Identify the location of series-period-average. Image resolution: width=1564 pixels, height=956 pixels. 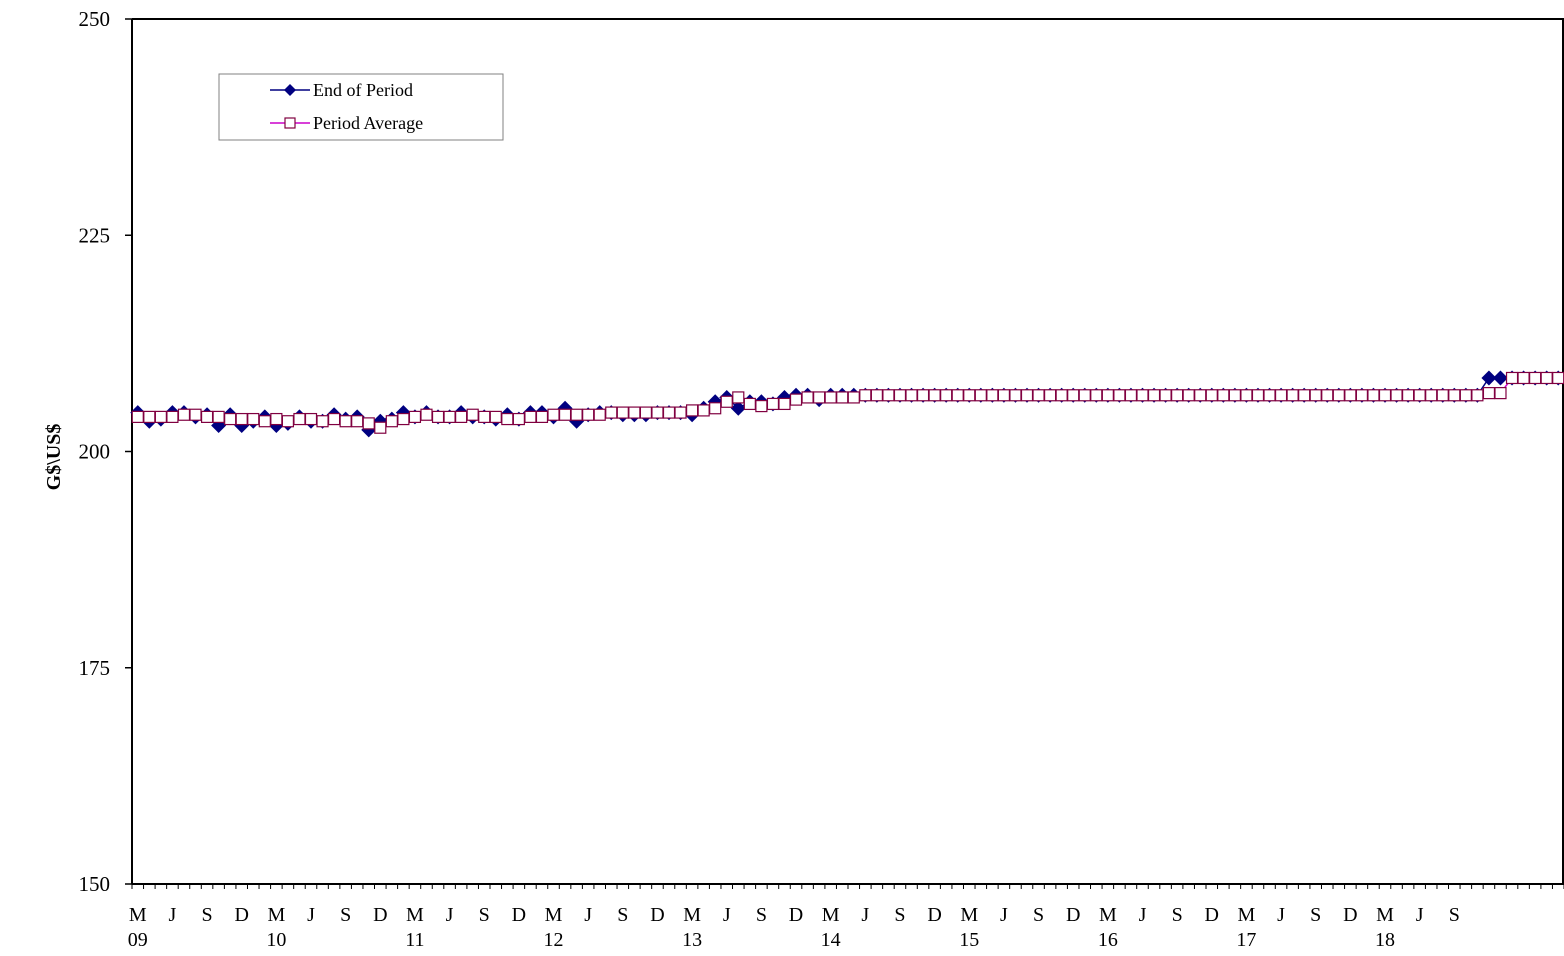
(847, 402).